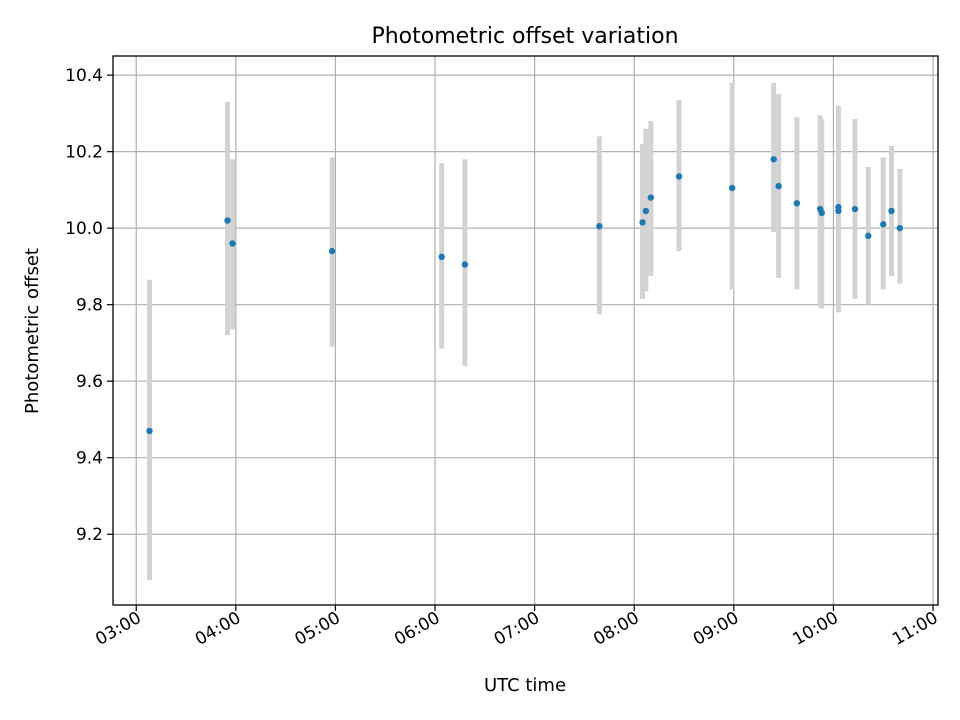  I want to click on y-tick-label: 9.4, so click(89, 459).